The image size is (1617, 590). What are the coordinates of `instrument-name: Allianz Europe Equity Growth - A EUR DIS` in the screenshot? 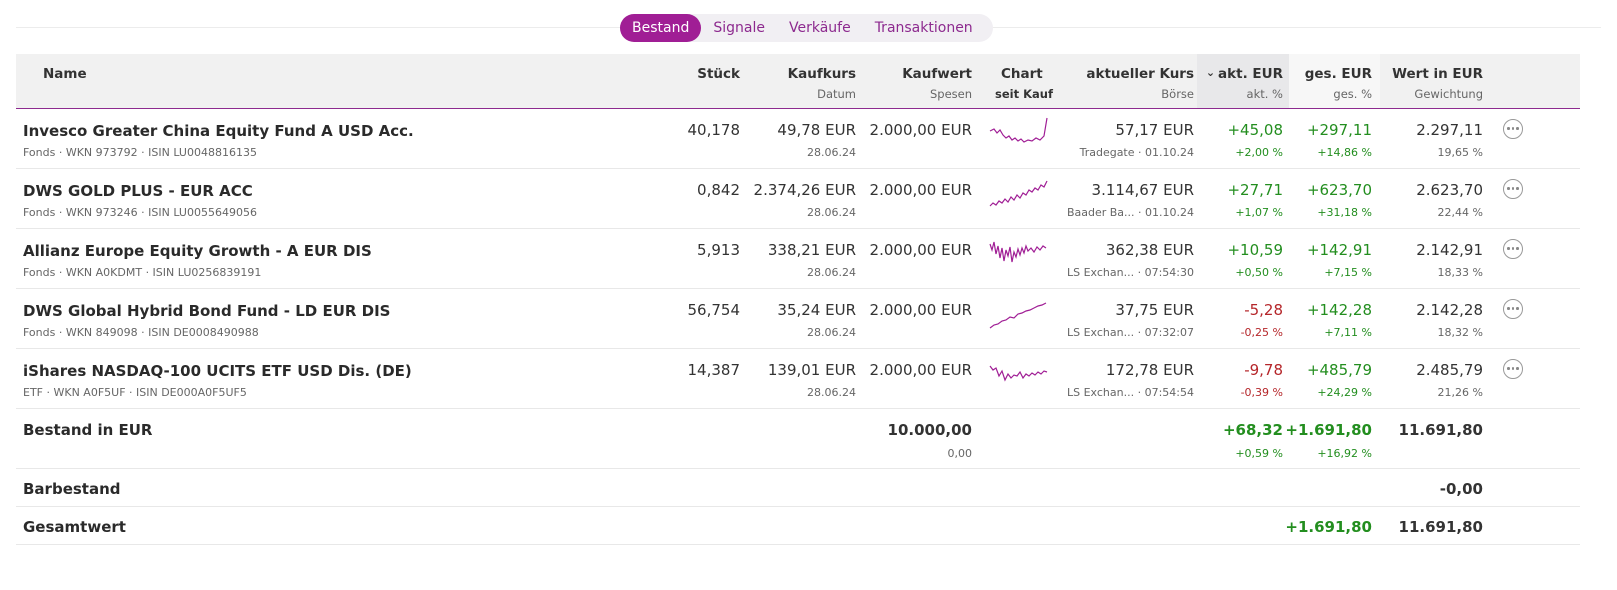 It's located at (197, 251).